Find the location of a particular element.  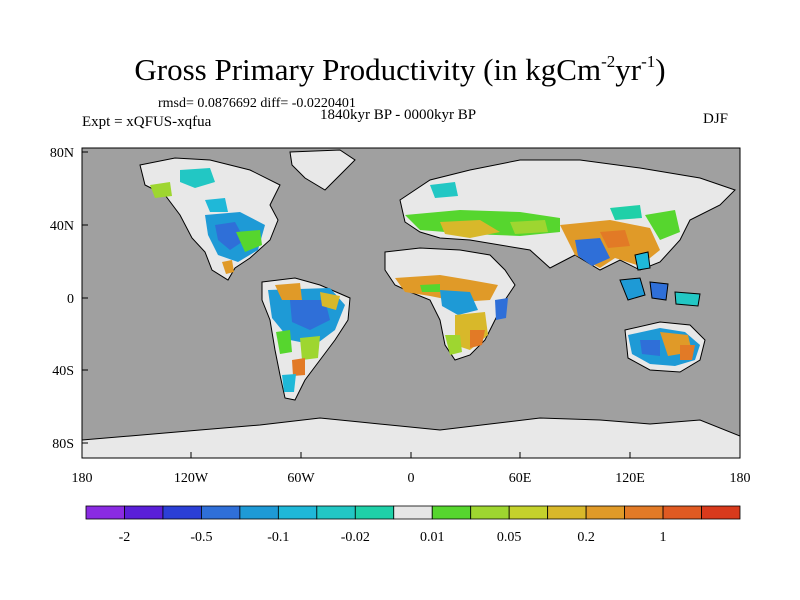

colorbar-label: 1 is located at coordinates (663, 537).